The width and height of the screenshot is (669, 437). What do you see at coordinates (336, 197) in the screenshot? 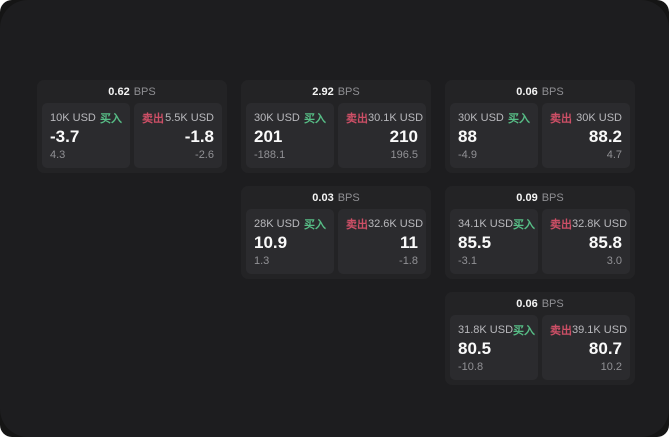
I see `card-header: 0.03 BPS` at bounding box center [336, 197].